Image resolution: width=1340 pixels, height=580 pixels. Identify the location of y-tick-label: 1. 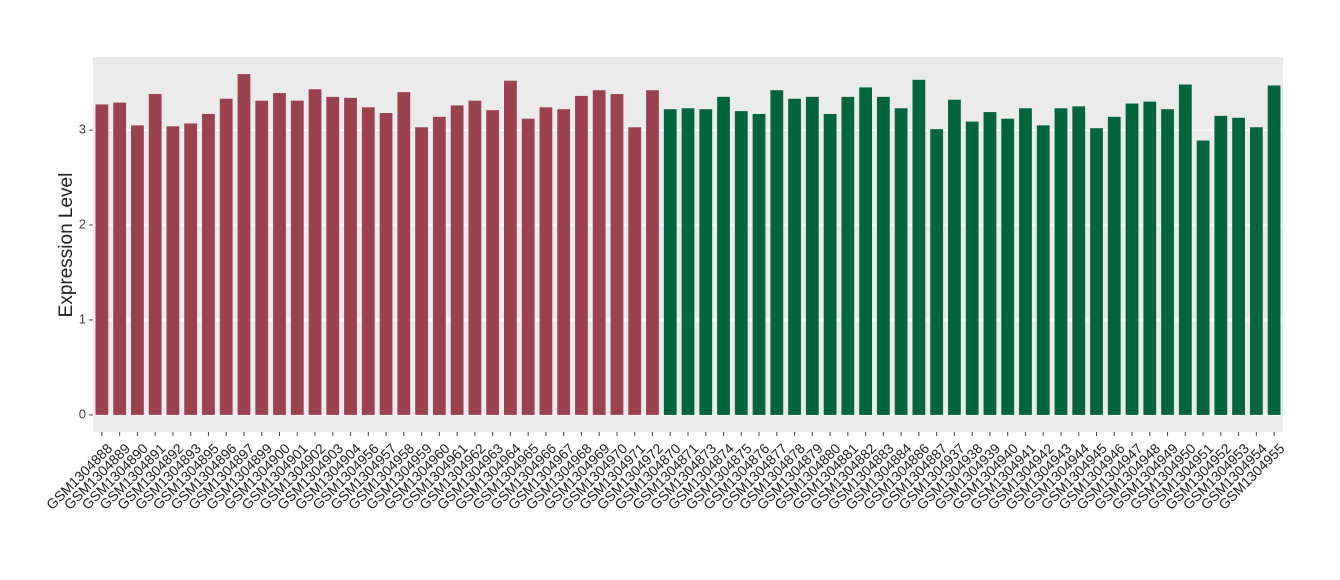
(82, 318).